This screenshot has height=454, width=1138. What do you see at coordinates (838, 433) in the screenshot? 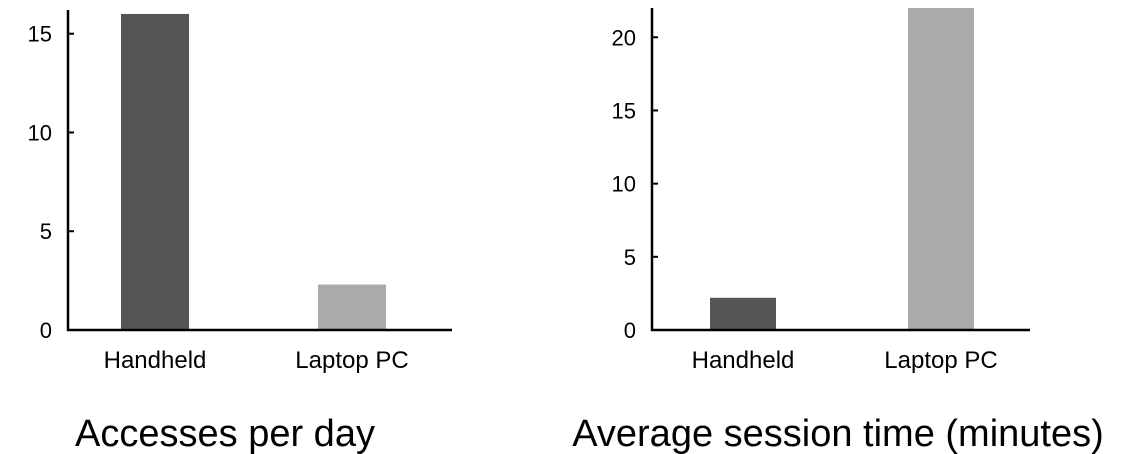
I see `average-session-time-title: Average session time (minutes)` at bounding box center [838, 433].